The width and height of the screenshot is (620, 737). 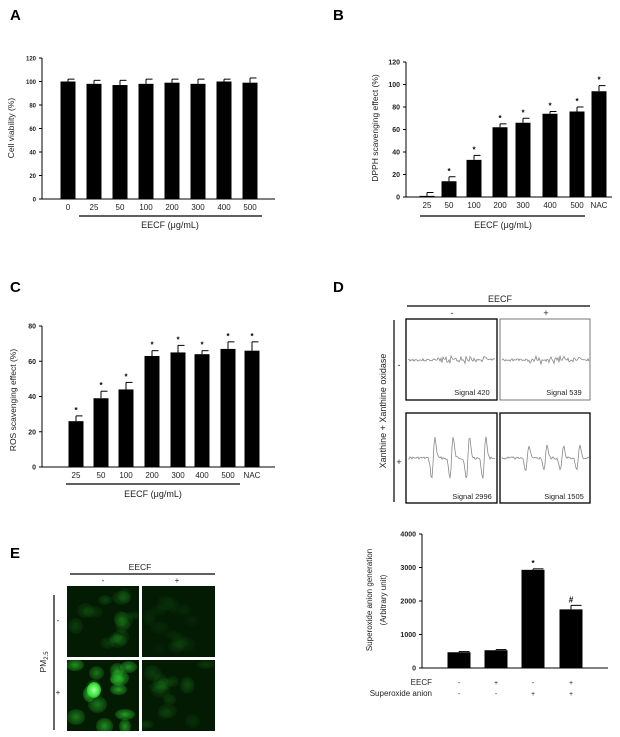 I want to click on x-tick-label: 300, so click(x=523, y=205).